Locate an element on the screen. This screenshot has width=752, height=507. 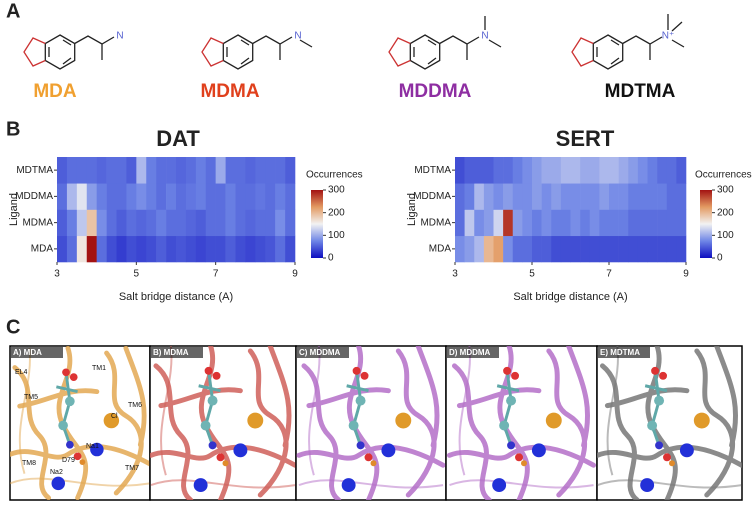
x-tick-label: 3 is located at coordinates (455, 274).